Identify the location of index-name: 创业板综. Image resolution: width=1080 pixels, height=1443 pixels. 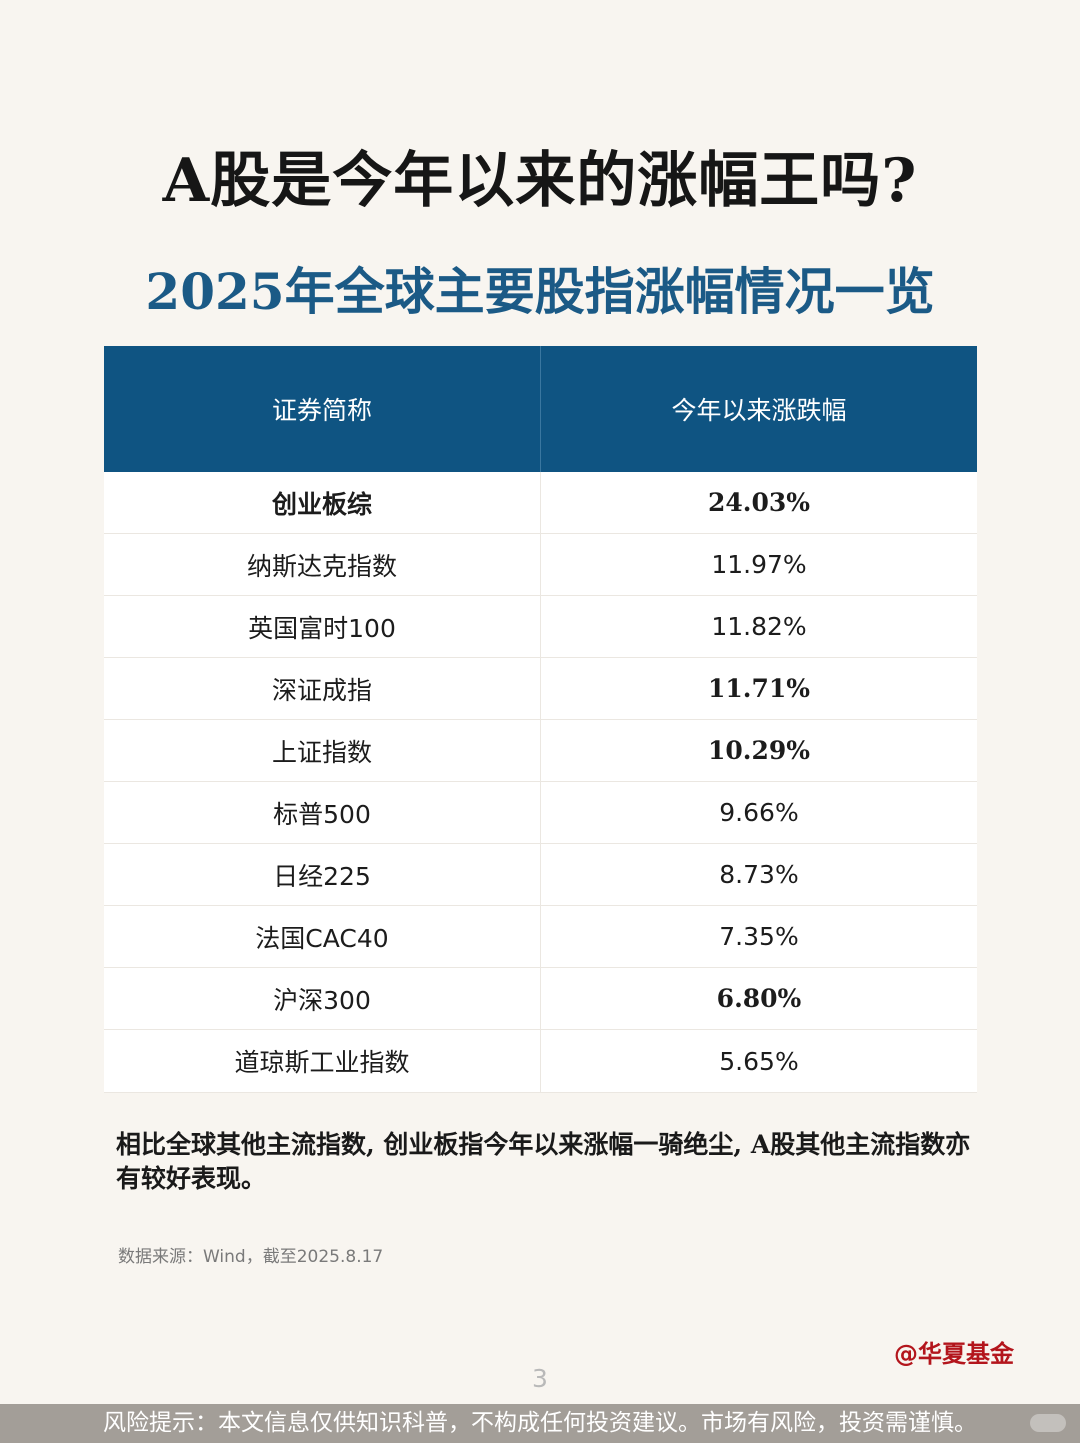
(322, 503).